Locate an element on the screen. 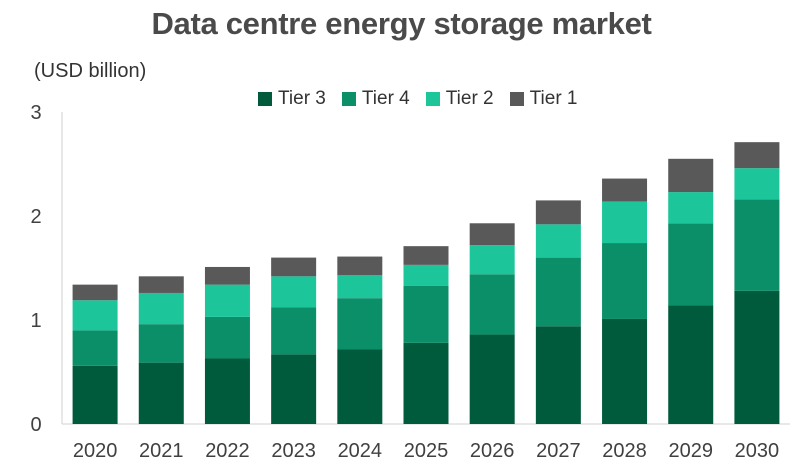  bar-segment-tier-3-2028 is located at coordinates (625, 371).